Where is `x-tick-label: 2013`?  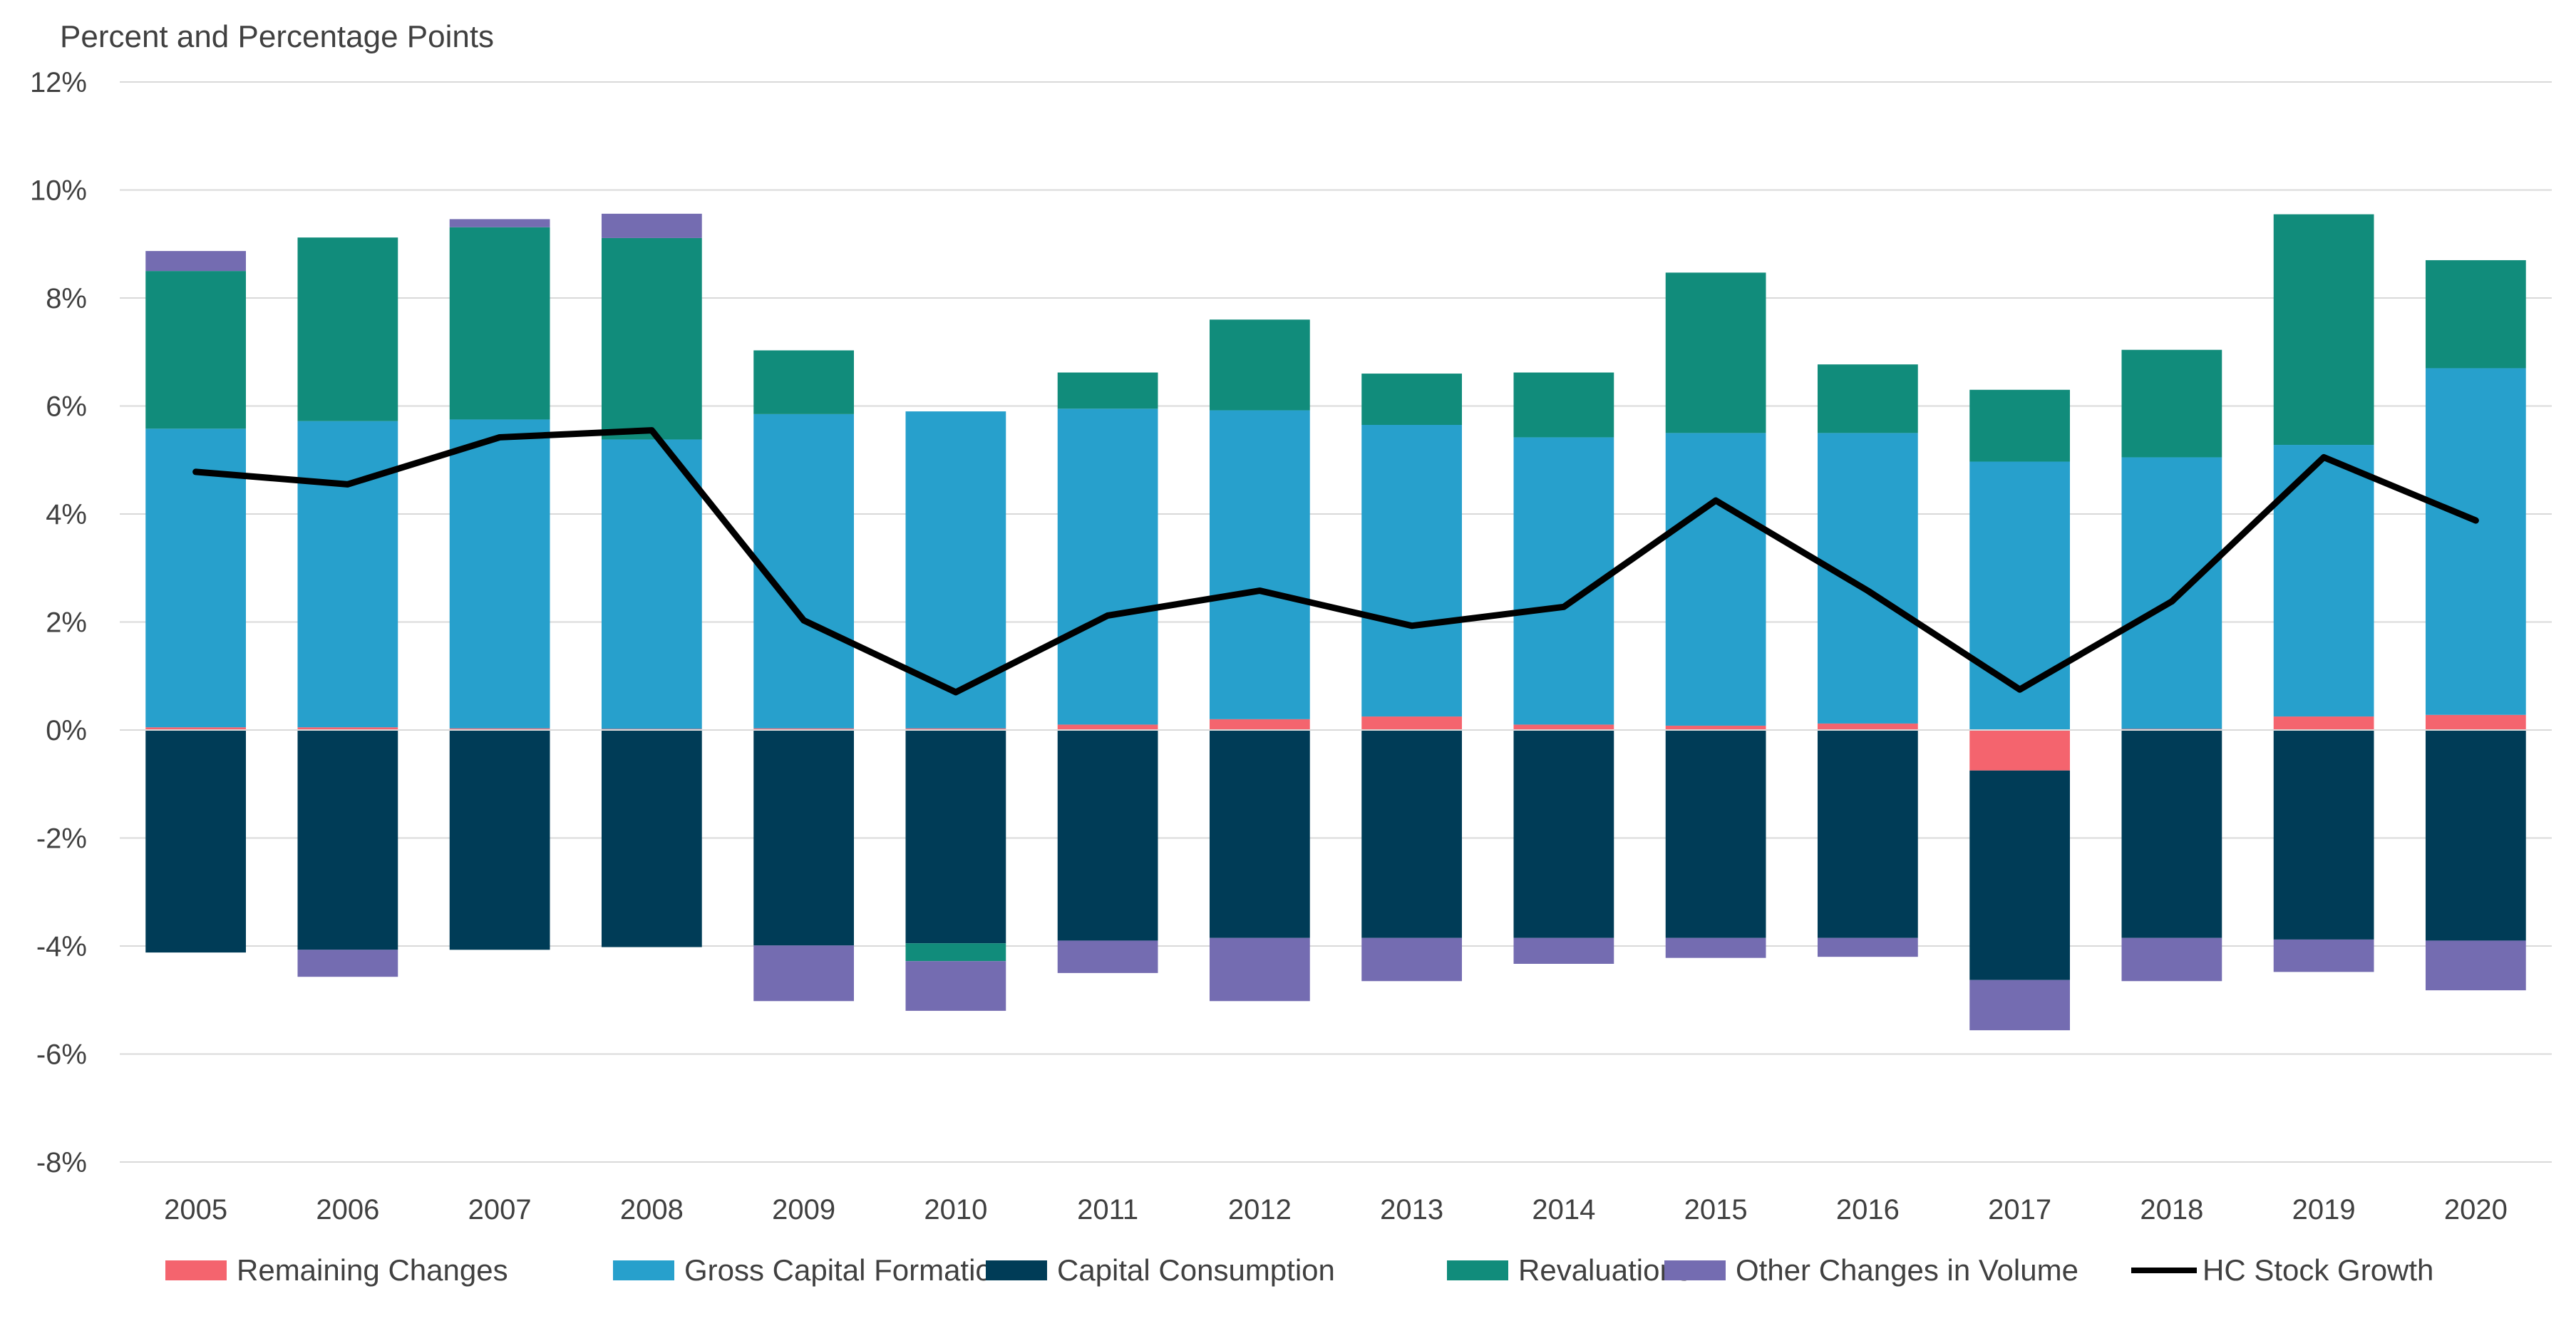 x-tick-label: 2013 is located at coordinates (1411, 1209).